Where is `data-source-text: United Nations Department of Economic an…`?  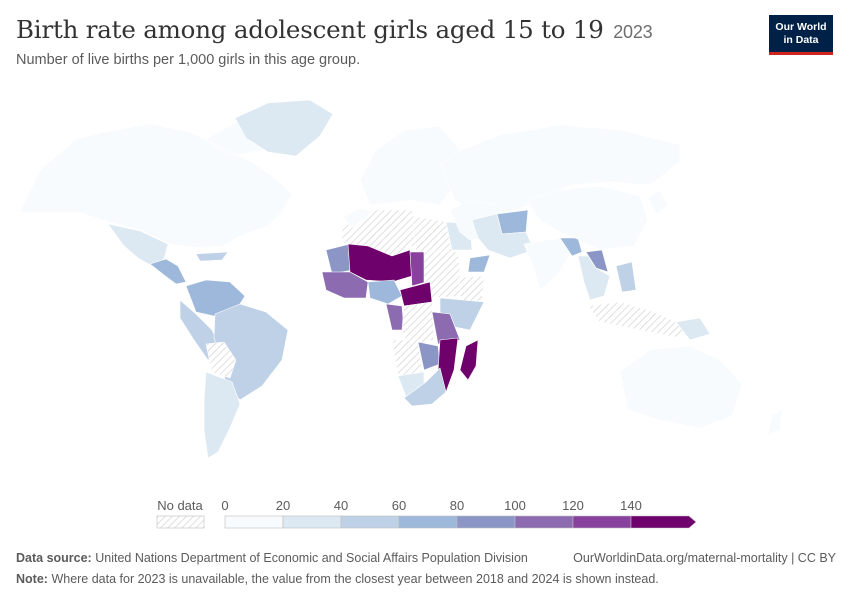
data-source-text: United Nations Department of Economic an… is located at coordinates (311, 558).